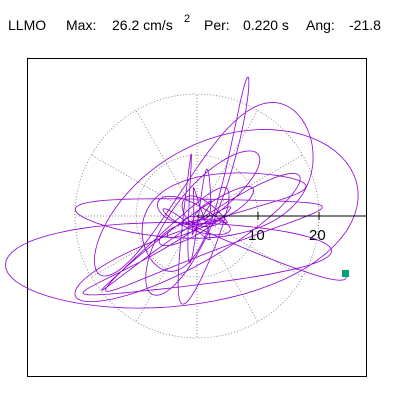 The width and height of the screenshot is (400, 400). What do you see at coordinates (317, 235) in the screenshot?
I see `tick-label: 20` at bounding box center [317, 235].